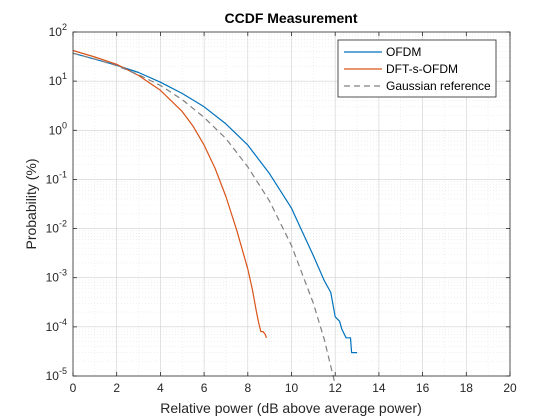 The height and width of the screenshot is (420, 560). Describe the element at coordinates (336, 388) in the screenshot. I see `x-tick-label: 12` at that location.